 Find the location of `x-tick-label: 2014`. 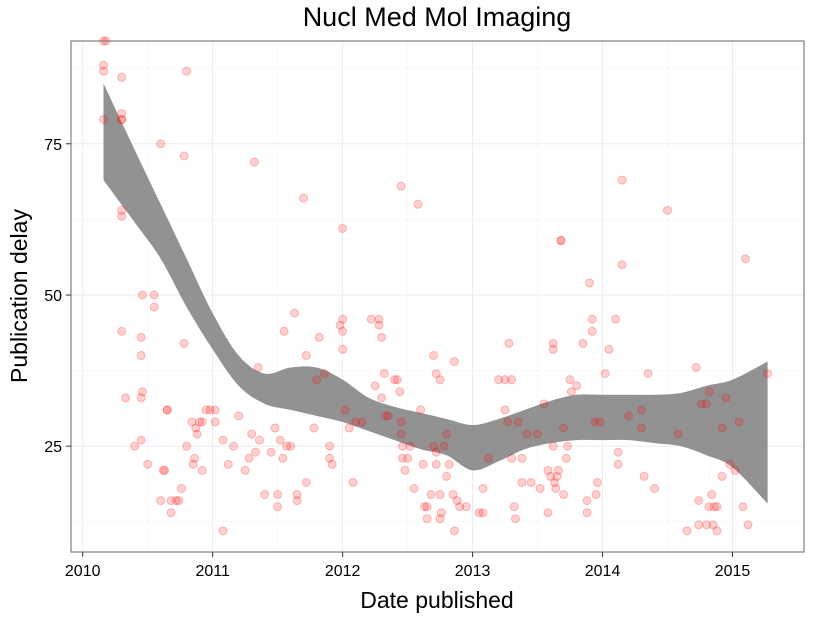

x-tick-label: 2014 is located at coordinates (603, 571).